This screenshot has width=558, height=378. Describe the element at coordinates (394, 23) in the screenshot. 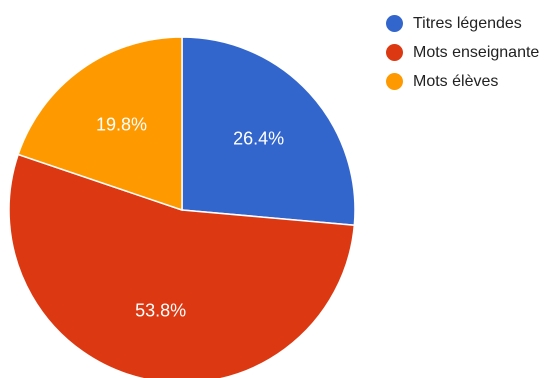

I see `legend-swatch-titres-legendes` at that location.